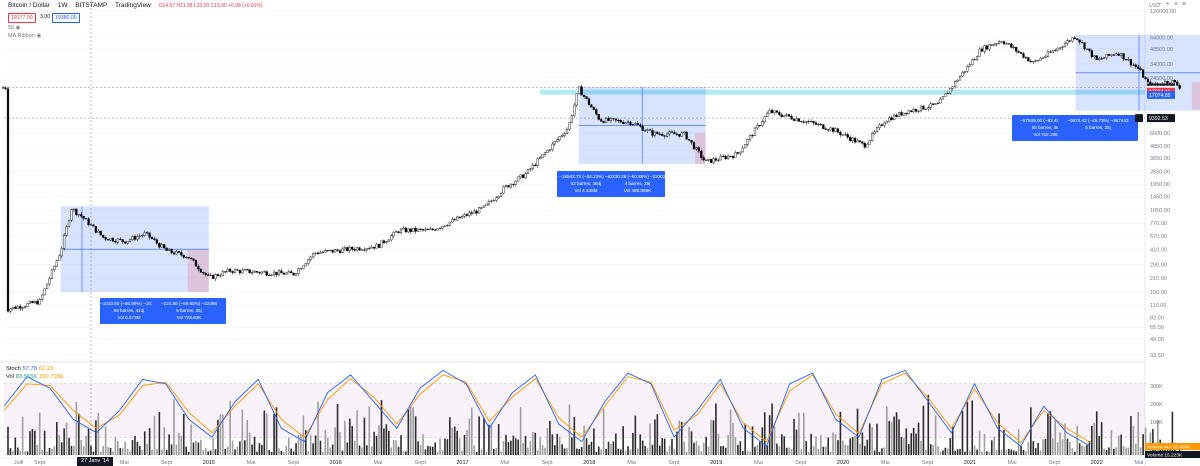 The height and width of the screenshot is (466, 1200). I want to click on price-axis-label: 24500.00, so click(1161, 79).